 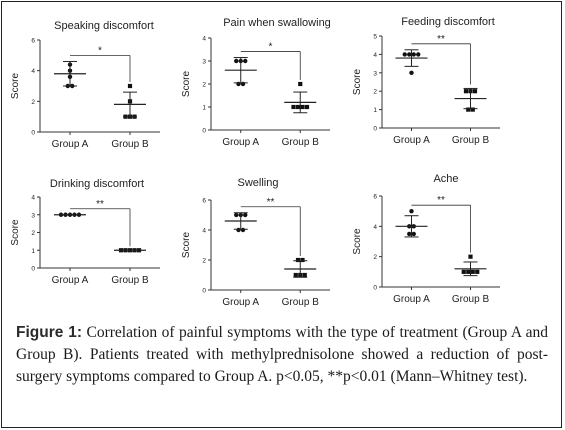 What do you see at coordinates (49, 332) in the screenshot?
I see `figure-label: Figure 1:` at bounding box center [49, 332].